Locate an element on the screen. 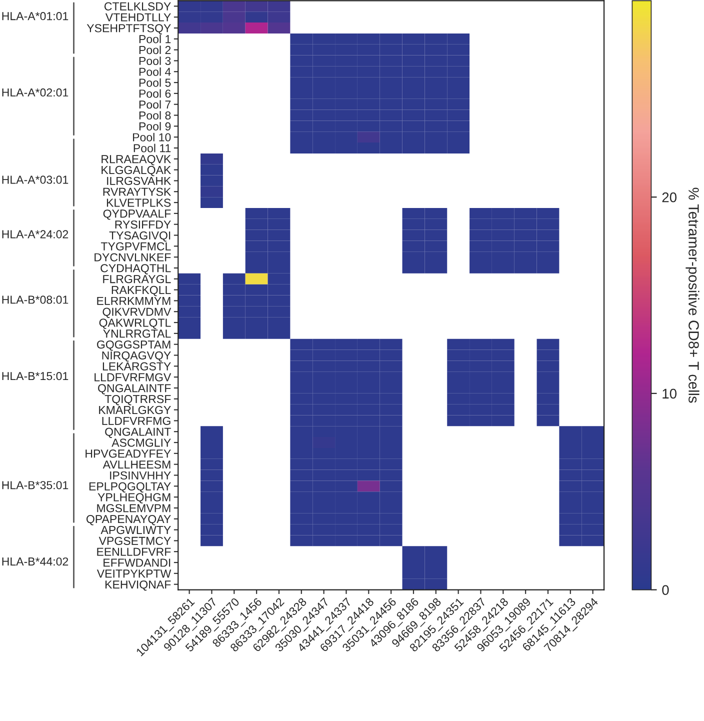 The image size is (704, 721). y2-tick-label: HLA-B*35:01 is located at coordinates (35, 485).